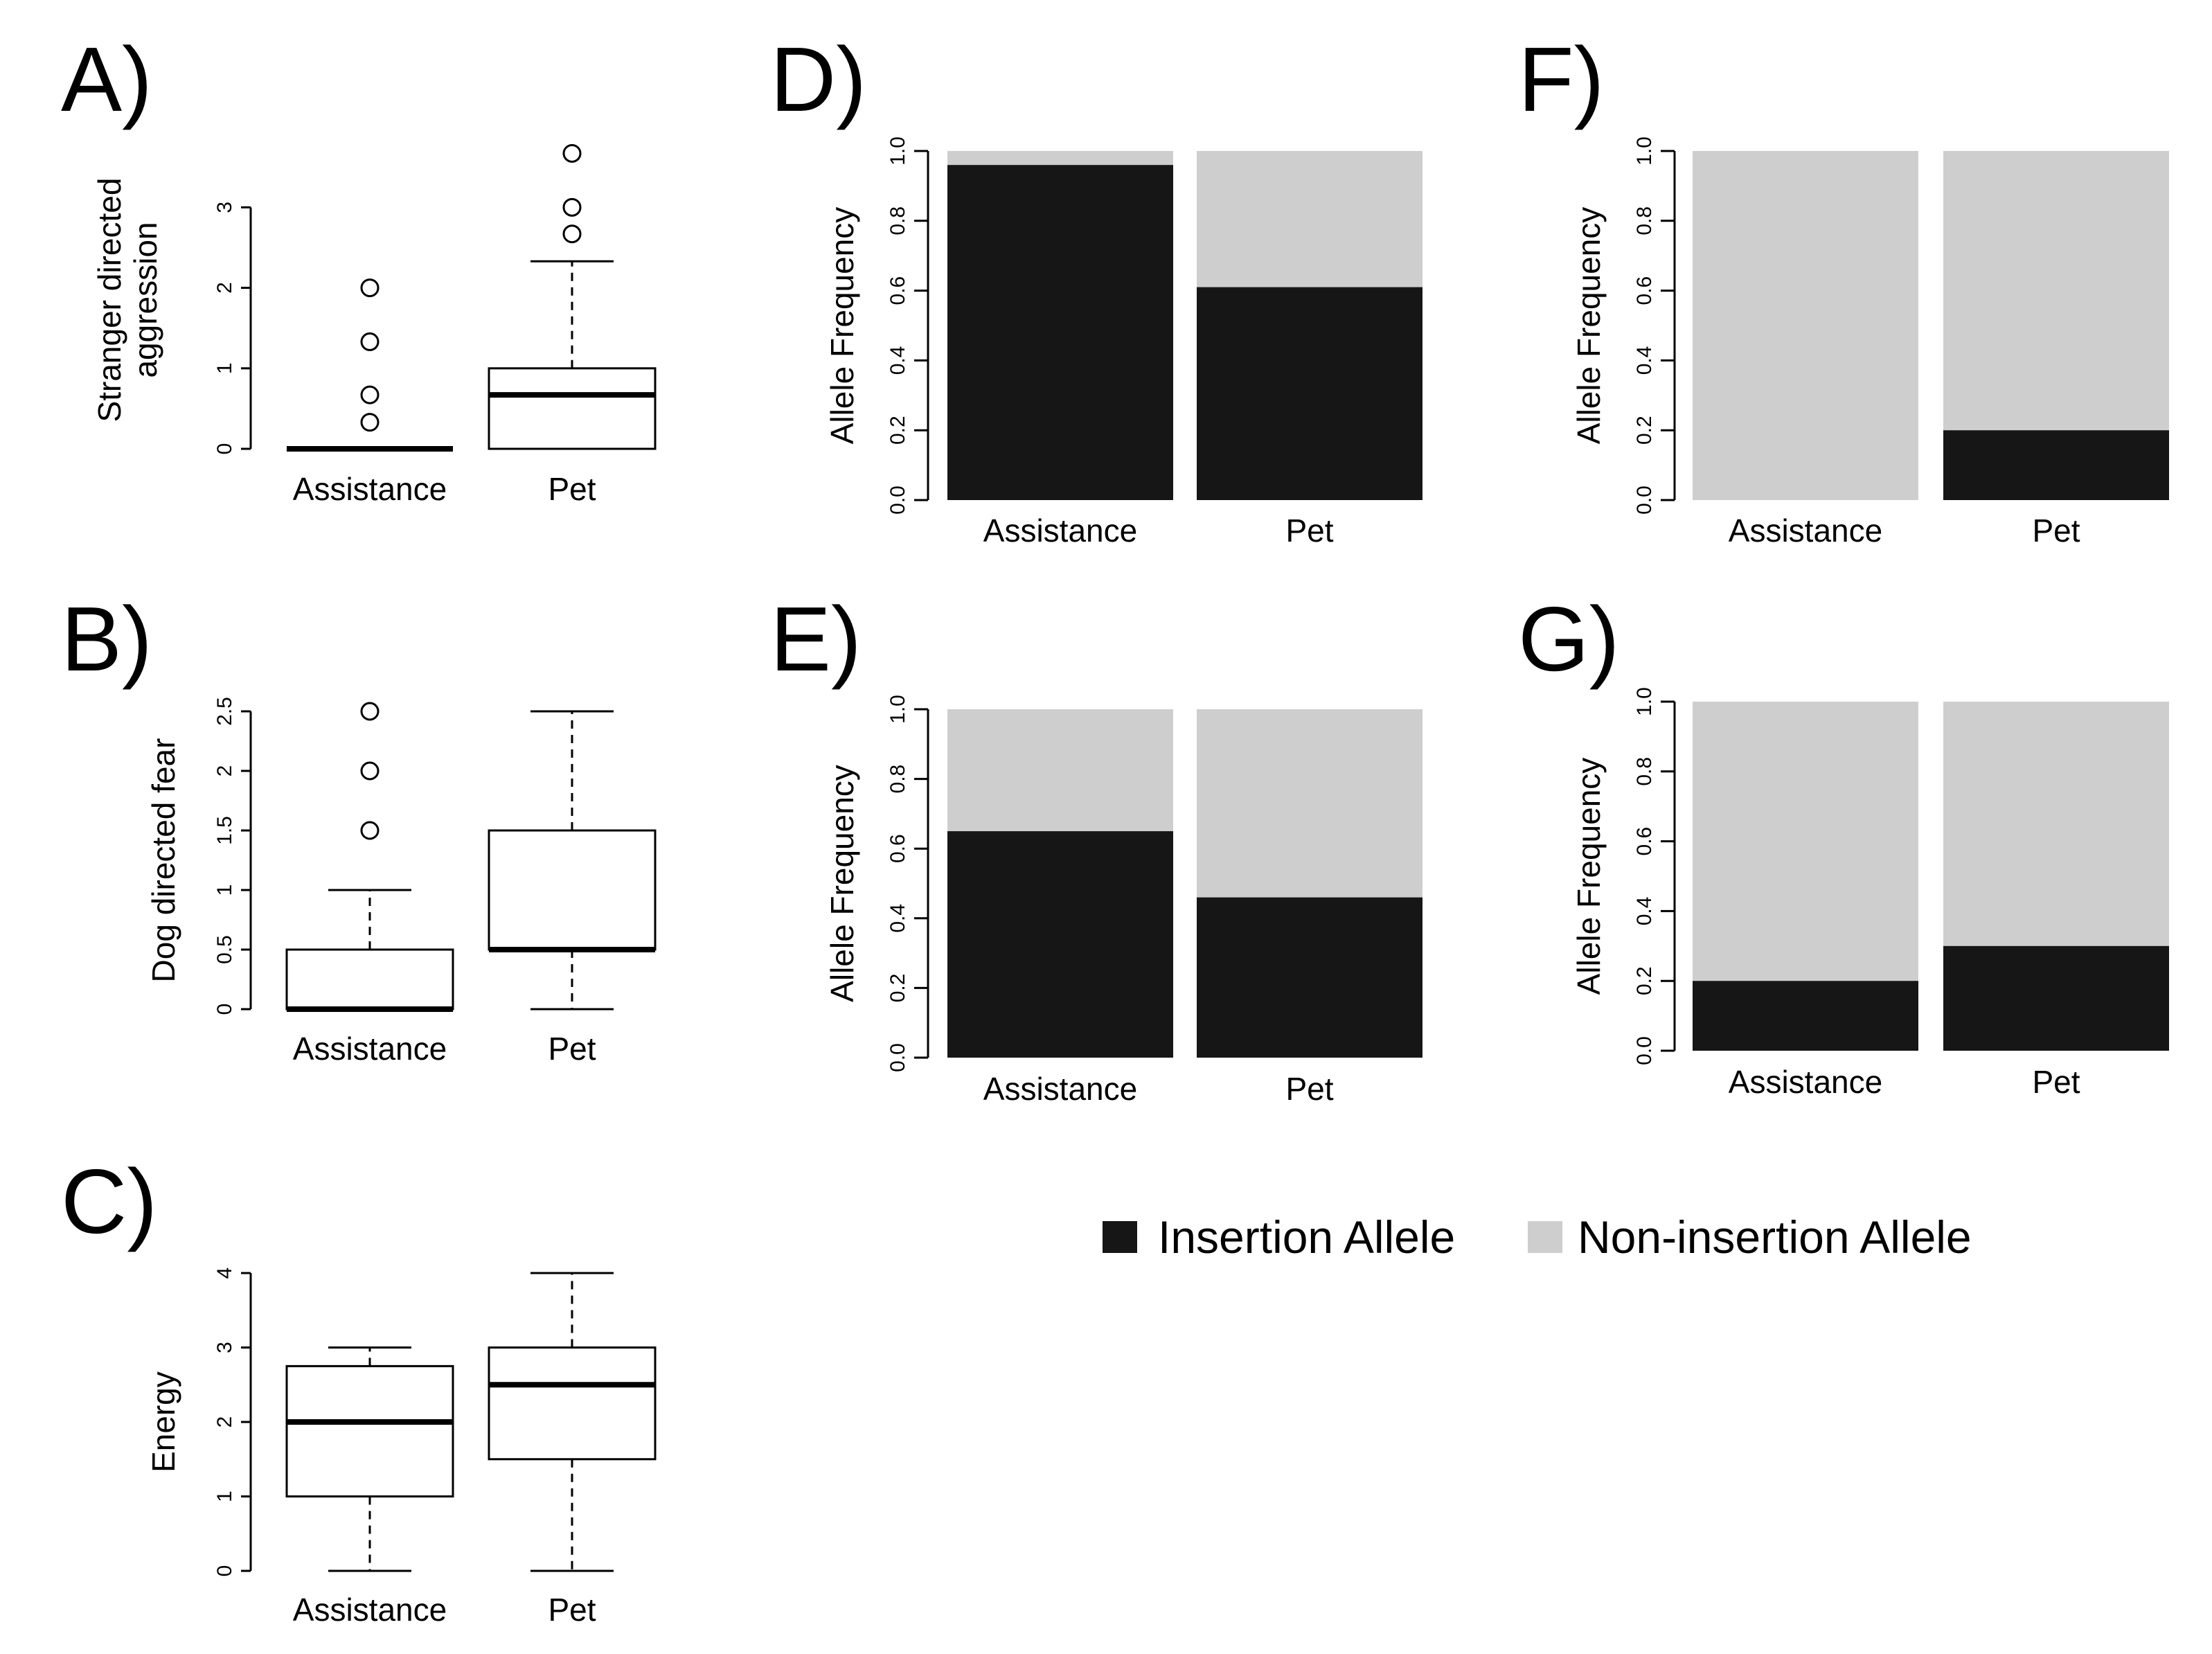 This screenshot has height=1654, width=2212. I want to click on panel-c: C) 0 1 2 3 4 Energy Assistance Pet, so click(359, 1389).